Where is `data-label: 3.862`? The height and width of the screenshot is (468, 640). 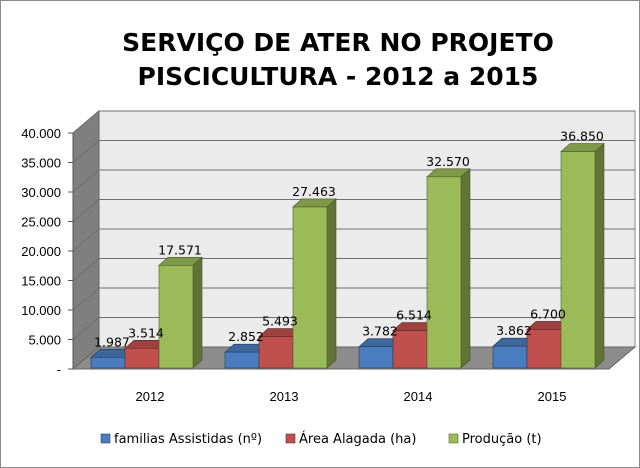
data-label: 3.862 is located at coordinates (514, 330).